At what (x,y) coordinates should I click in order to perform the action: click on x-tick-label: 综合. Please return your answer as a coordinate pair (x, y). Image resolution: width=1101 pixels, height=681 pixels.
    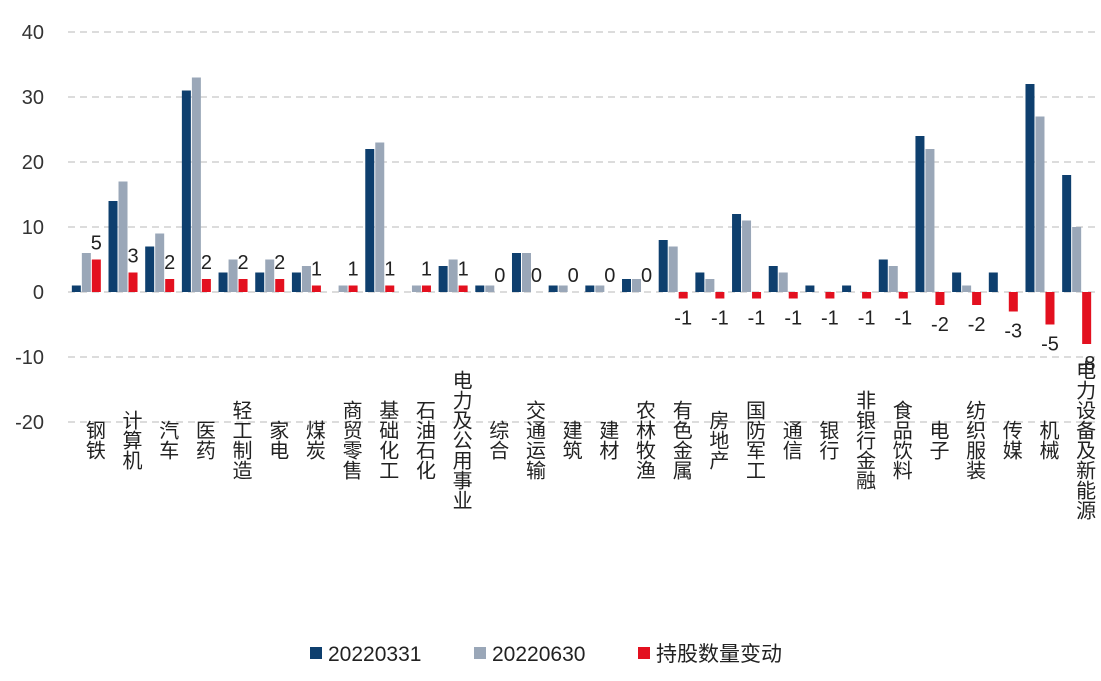
    Looking at the image, I should click on (498, 440).